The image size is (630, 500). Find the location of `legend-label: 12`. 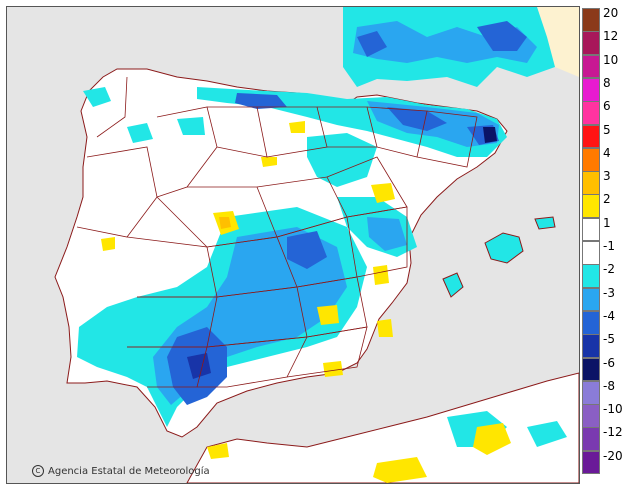

legend-label: 12 is located at coordinates (611, 36).